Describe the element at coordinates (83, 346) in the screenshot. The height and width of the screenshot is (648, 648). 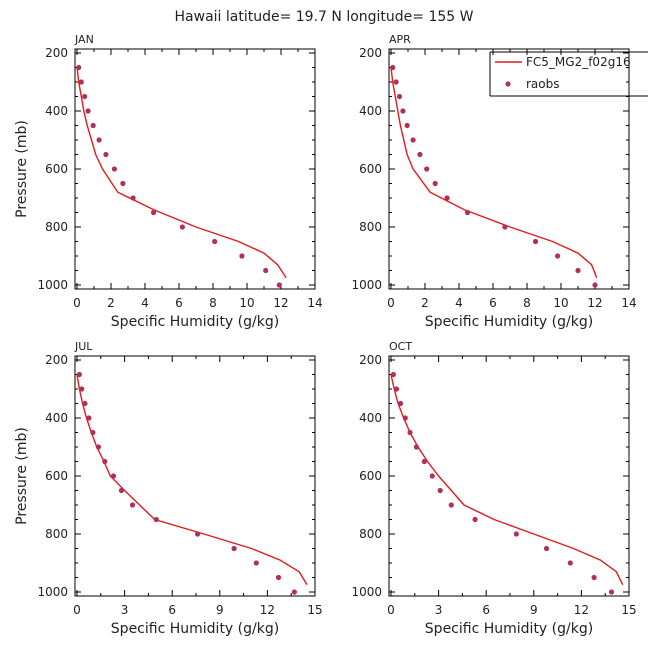
I see `panel-month-label: JUL` at that location.